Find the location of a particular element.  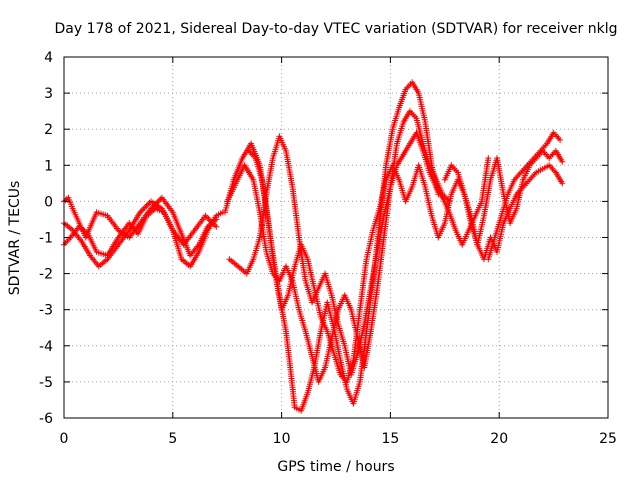

y-tick-label: 1 is located at coordinates (48, 166).